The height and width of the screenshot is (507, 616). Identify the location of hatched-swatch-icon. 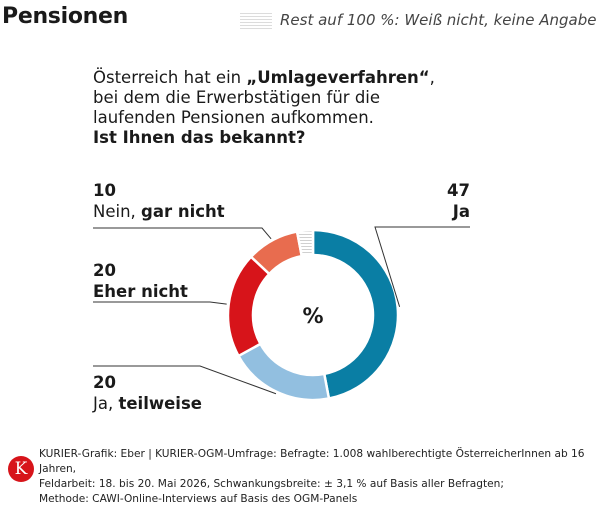
(256, 20).